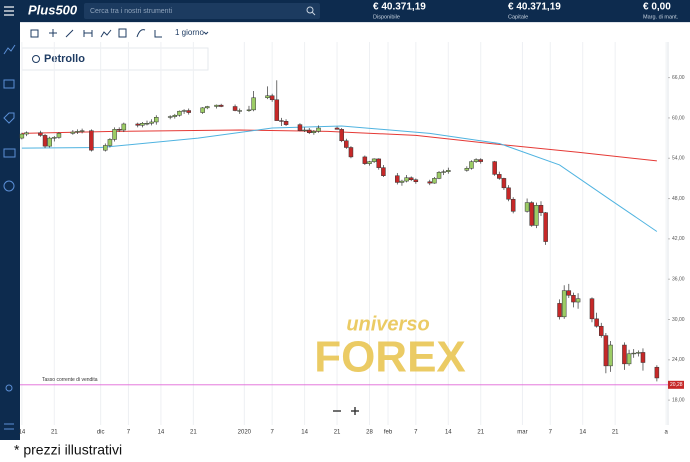 The width and height of the screenshot is (690, 462). Describe the element at coordinates (661, 17) in the screenshot. I see `account-label: Marg. di mant.` at that location.